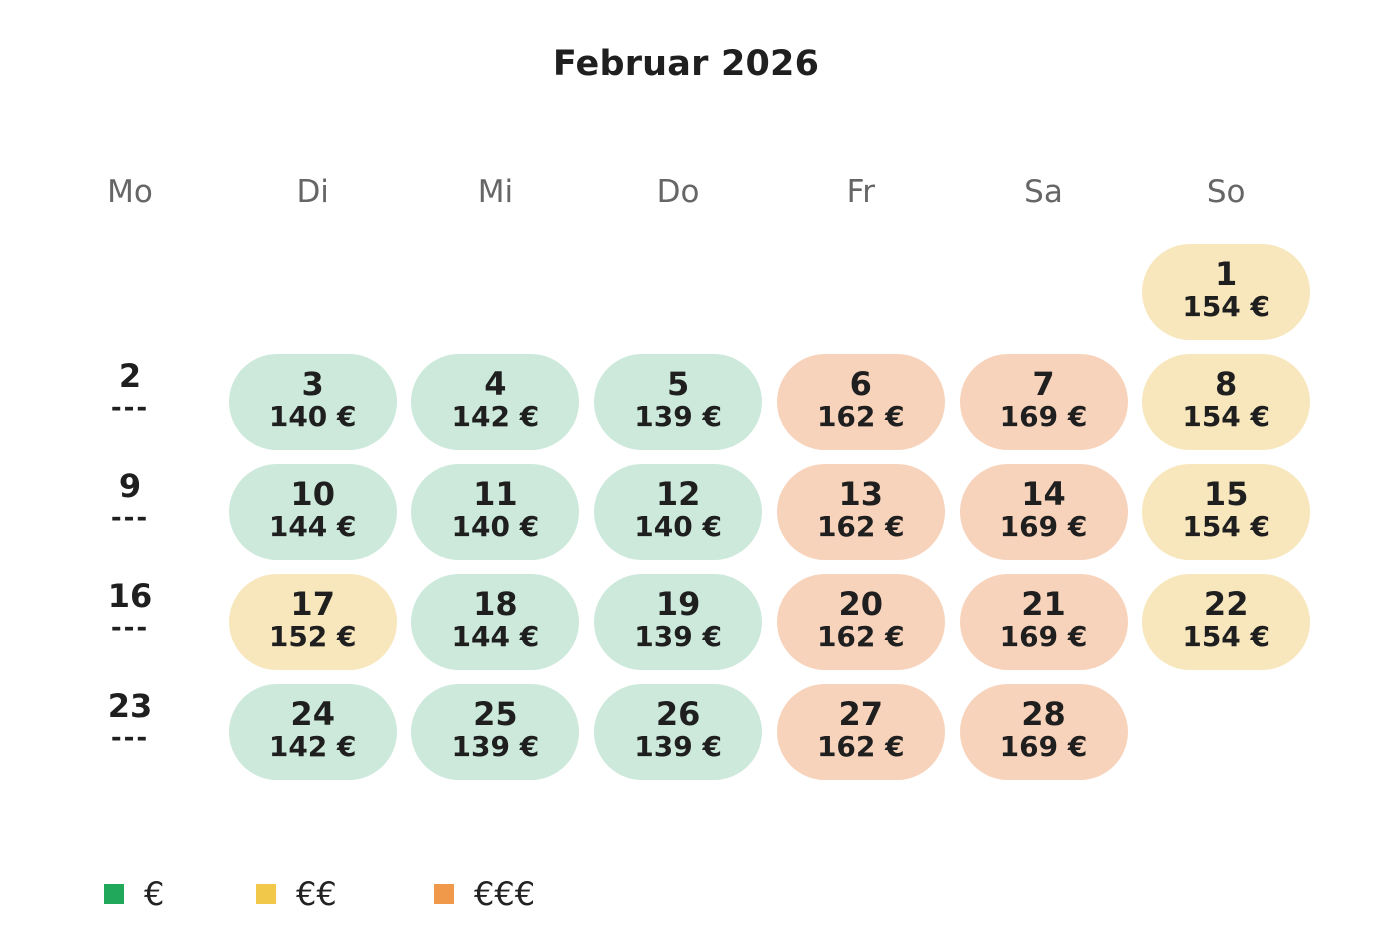 This screenshot has width=1382, height=946. What do you see at coordinates (1226, 604) in the screenshot?
I see `day-number: 22` at bounding box center [1226, 604].